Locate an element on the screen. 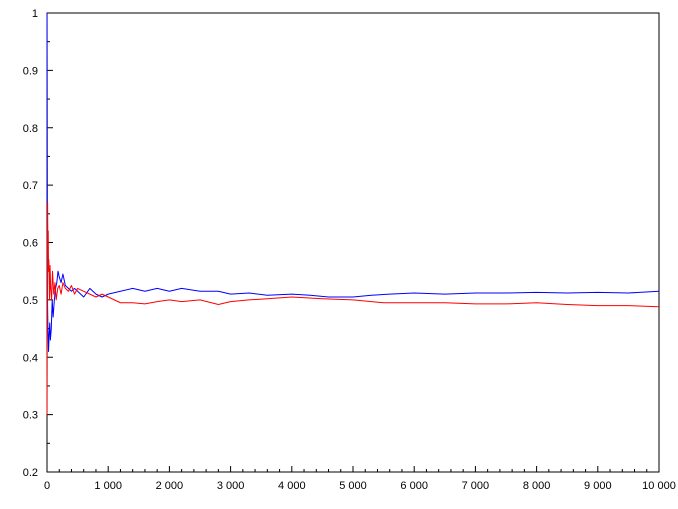  y-axis-ticks: 0.2 0.3 0.4 0.5 0.6 0.7 0.8 0.9 1 is located at coordinates (38, 243).